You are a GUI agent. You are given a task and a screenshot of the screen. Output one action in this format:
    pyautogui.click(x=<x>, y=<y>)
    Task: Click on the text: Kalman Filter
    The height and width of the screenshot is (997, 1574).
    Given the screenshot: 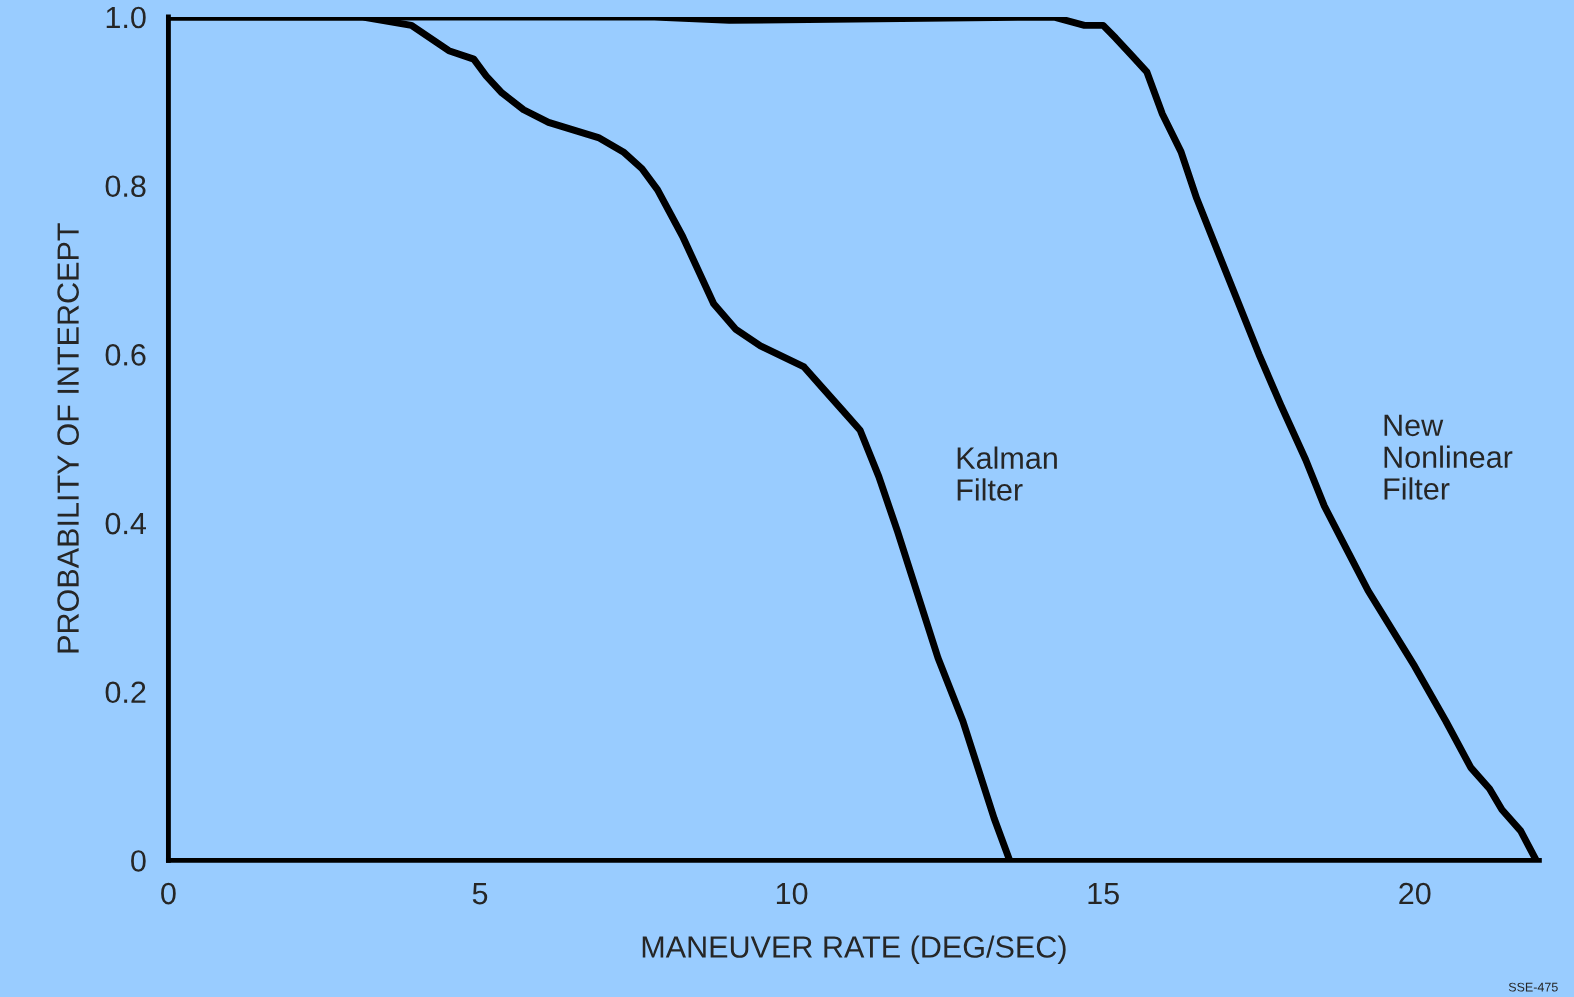 What is the action you would take?
    pyautogui.click(x=1007, y=473)
    